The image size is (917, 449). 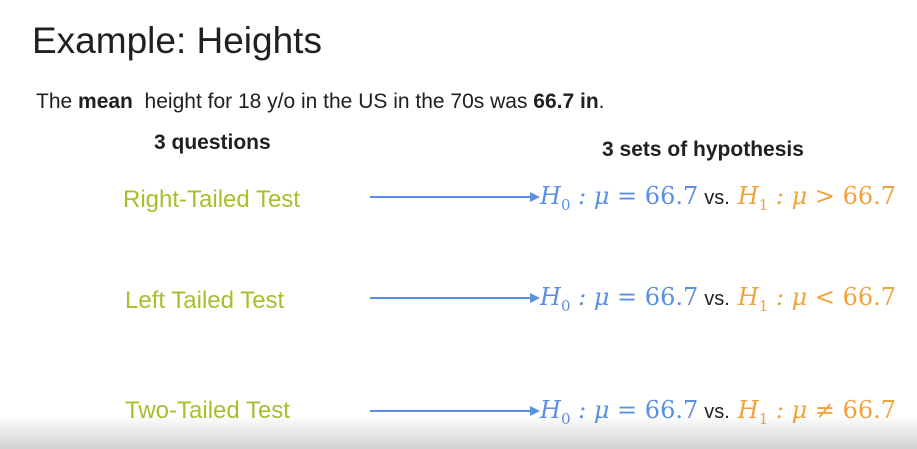 I want to click on test-label-right-tailed: Right-Tailed Test, so click(x=211, y=199).